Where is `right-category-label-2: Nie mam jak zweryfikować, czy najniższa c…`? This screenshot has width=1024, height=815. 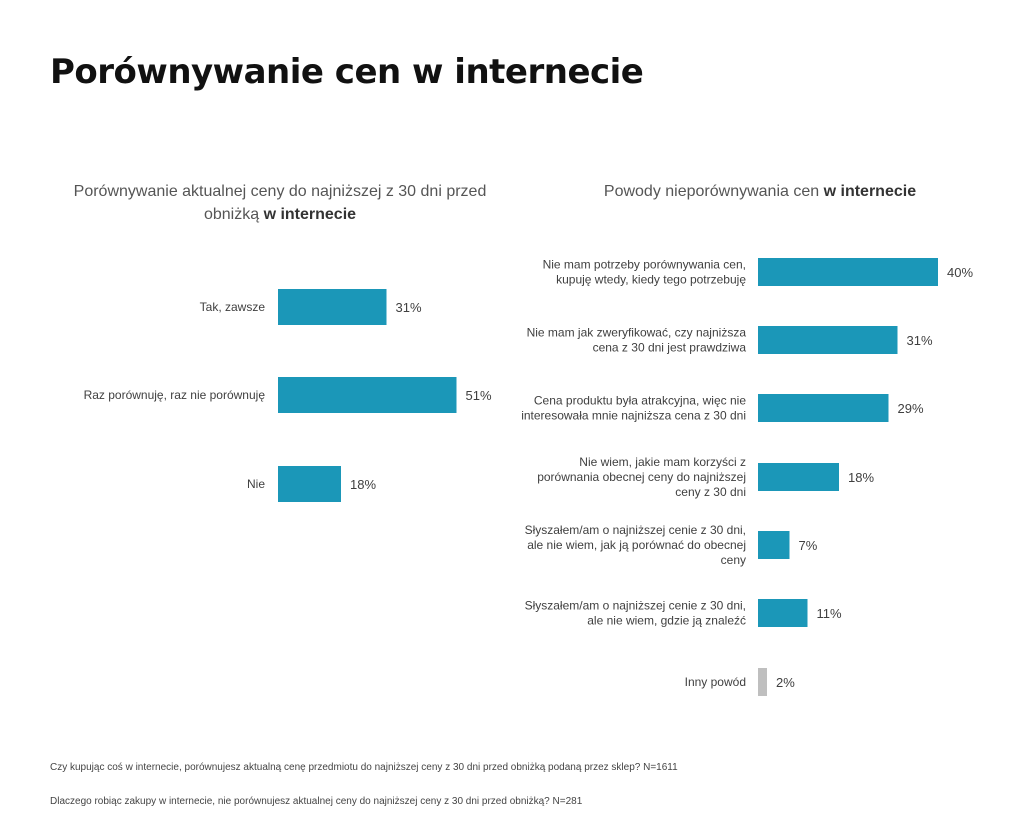 right-category-label-2: Nie mam jak zweryfikować, czy najniższa c… is located at coordinates (637, 340).